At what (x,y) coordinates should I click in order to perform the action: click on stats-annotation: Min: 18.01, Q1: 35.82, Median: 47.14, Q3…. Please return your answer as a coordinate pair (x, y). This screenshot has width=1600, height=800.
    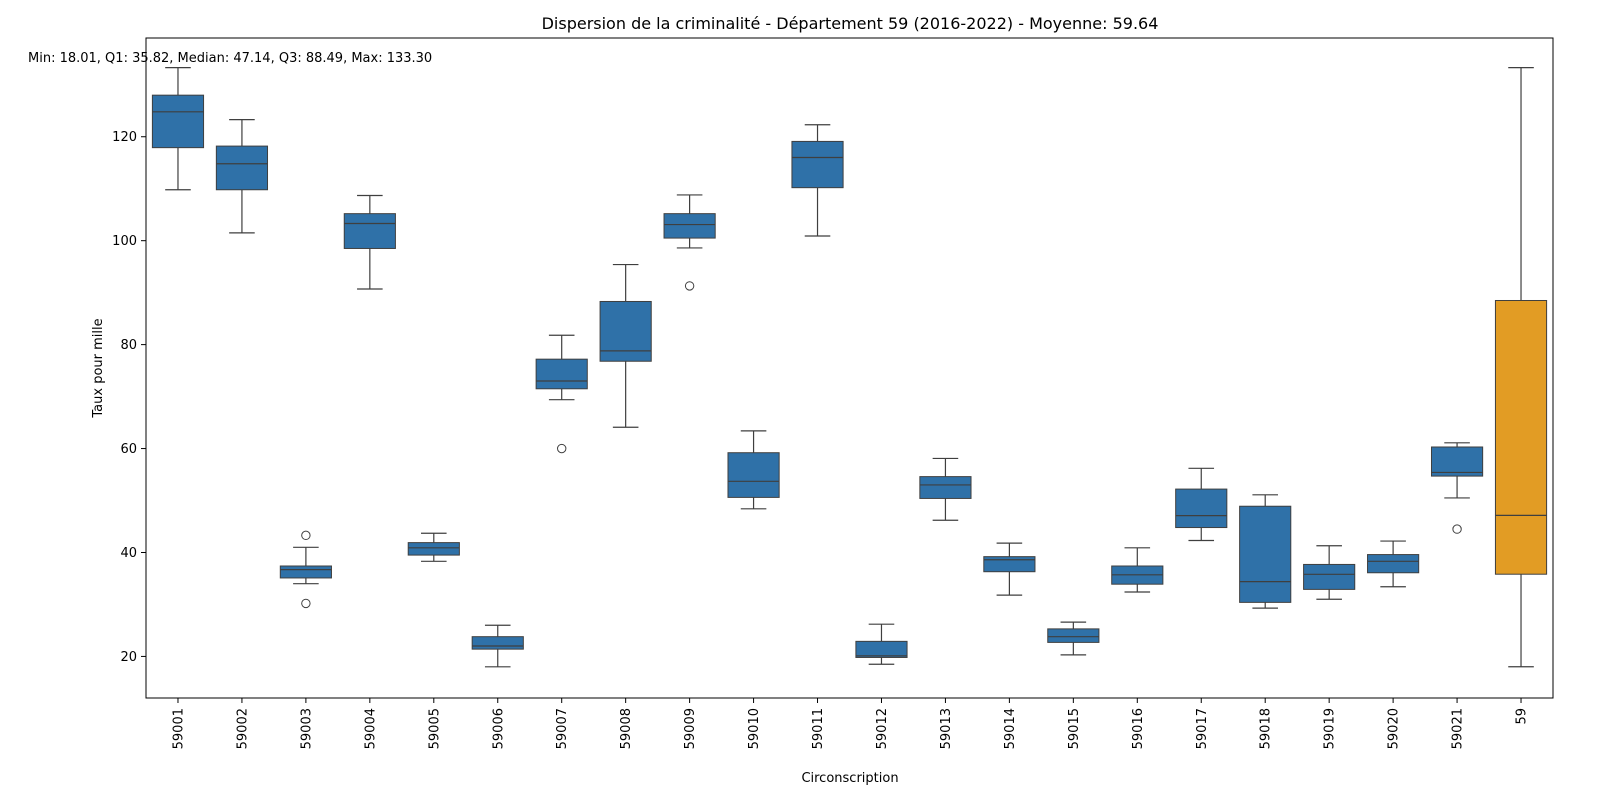
    Looking at the image, I should click on (230, 58).